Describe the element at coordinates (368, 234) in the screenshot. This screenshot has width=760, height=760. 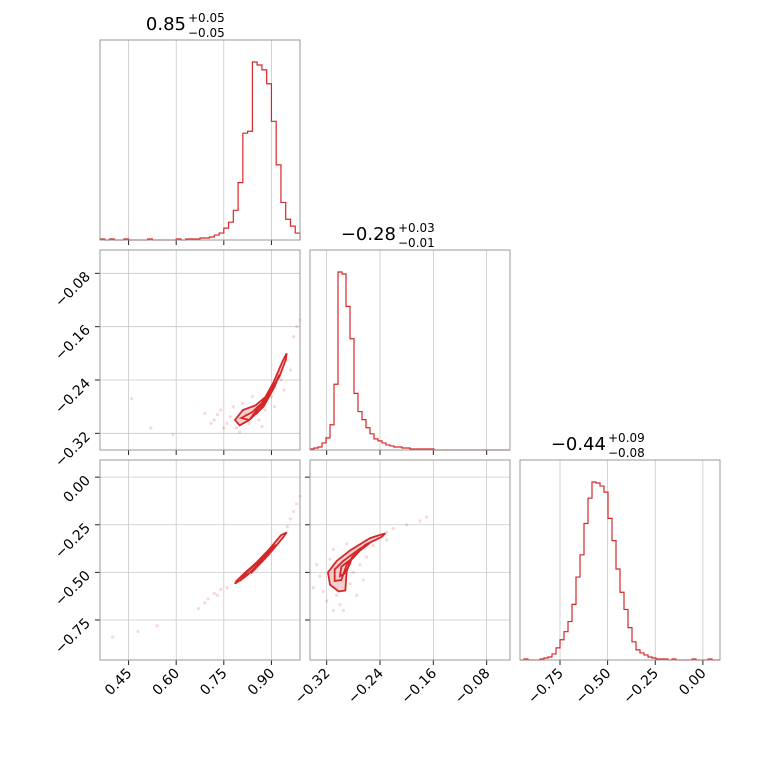
I see `title-value-1: −0.28` at that location.